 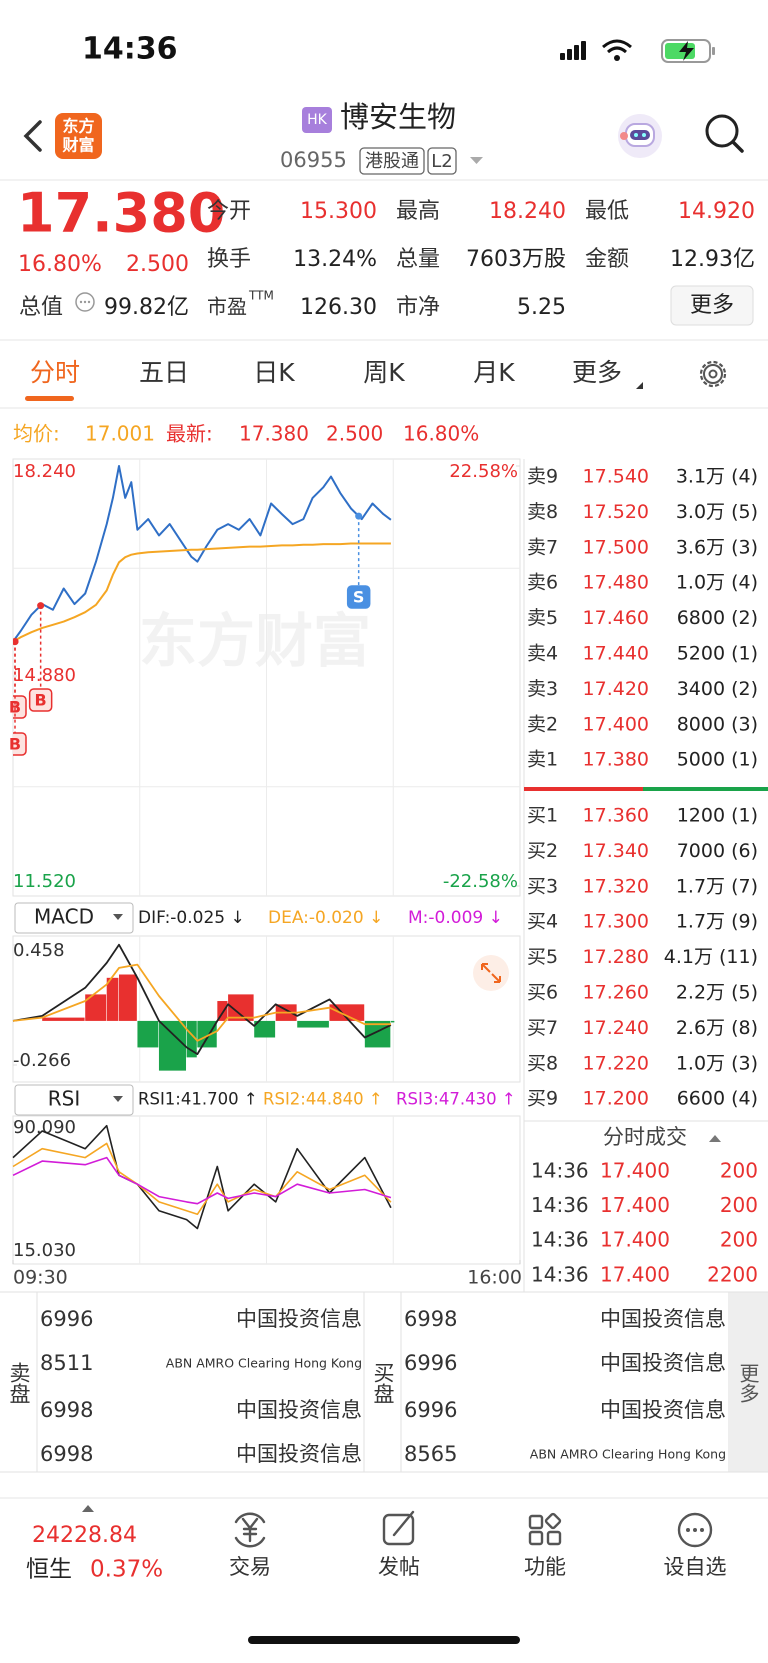 What do you see at coordinates (476, 160) in the screenshot?
I see `dropdown-caret` at bounding box center [476, 160].